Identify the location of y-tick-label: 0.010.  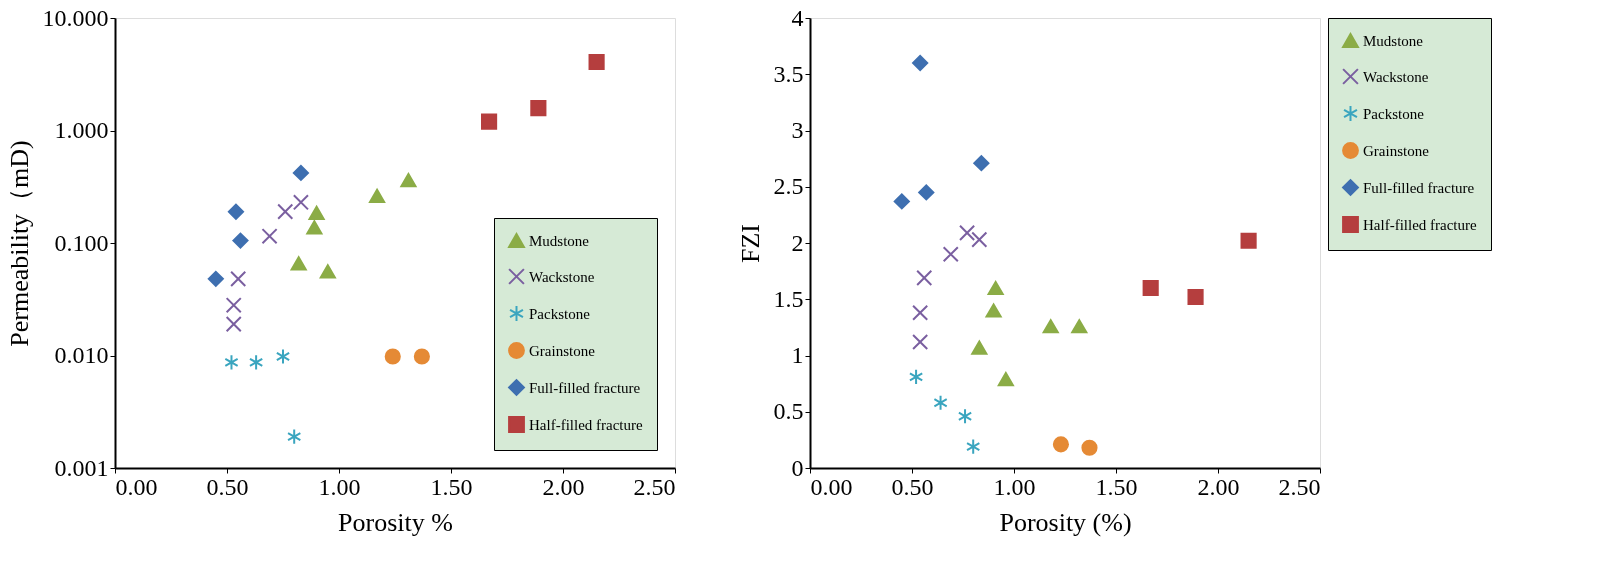
(81, 355).